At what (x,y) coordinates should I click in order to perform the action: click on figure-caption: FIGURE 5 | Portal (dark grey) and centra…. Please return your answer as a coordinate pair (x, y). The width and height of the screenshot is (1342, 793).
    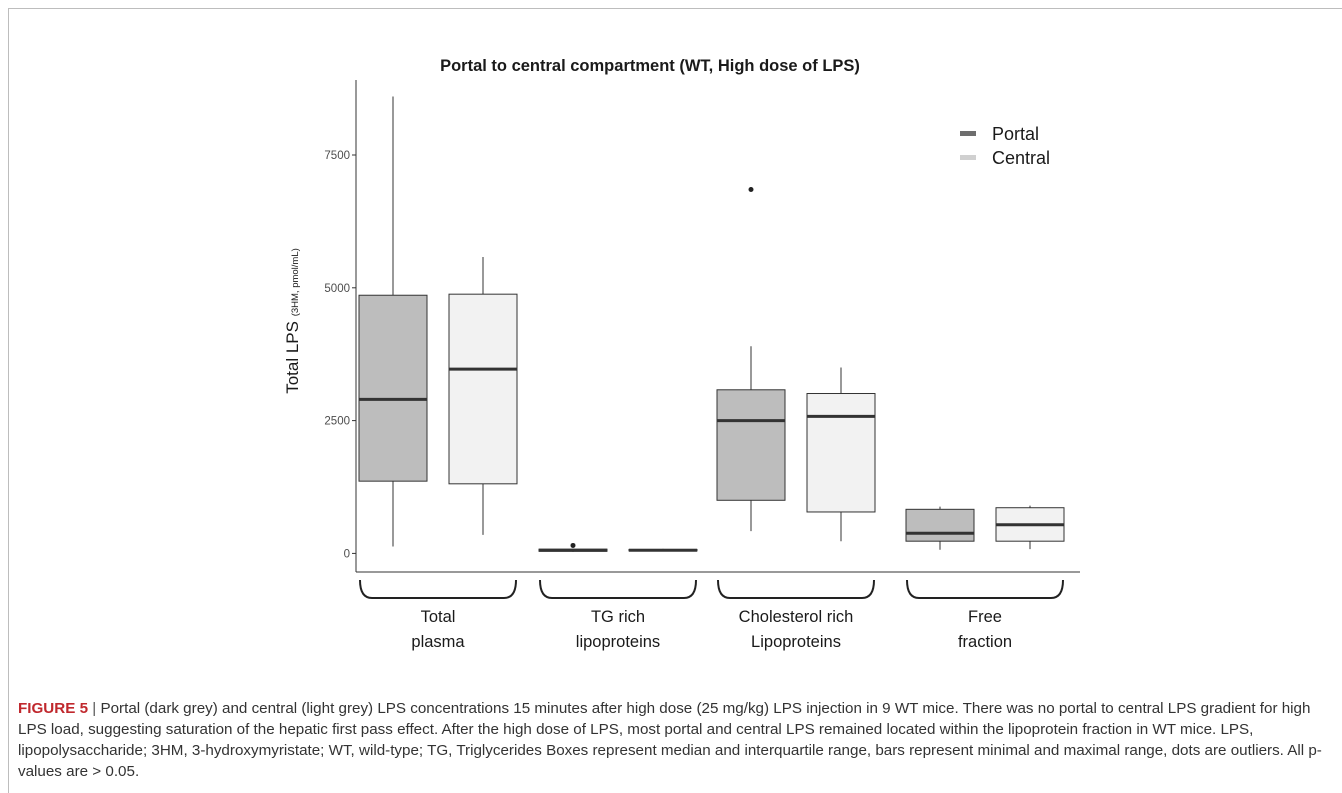
    Looking at the image, I should click on (676, 740).